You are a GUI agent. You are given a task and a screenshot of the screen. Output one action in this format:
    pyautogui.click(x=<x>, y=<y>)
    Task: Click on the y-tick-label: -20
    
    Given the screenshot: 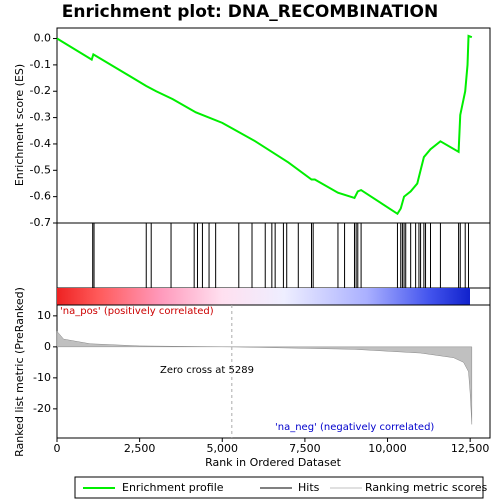 What is the action you would take?
    pyautogui.click(x=42, y=408)
    